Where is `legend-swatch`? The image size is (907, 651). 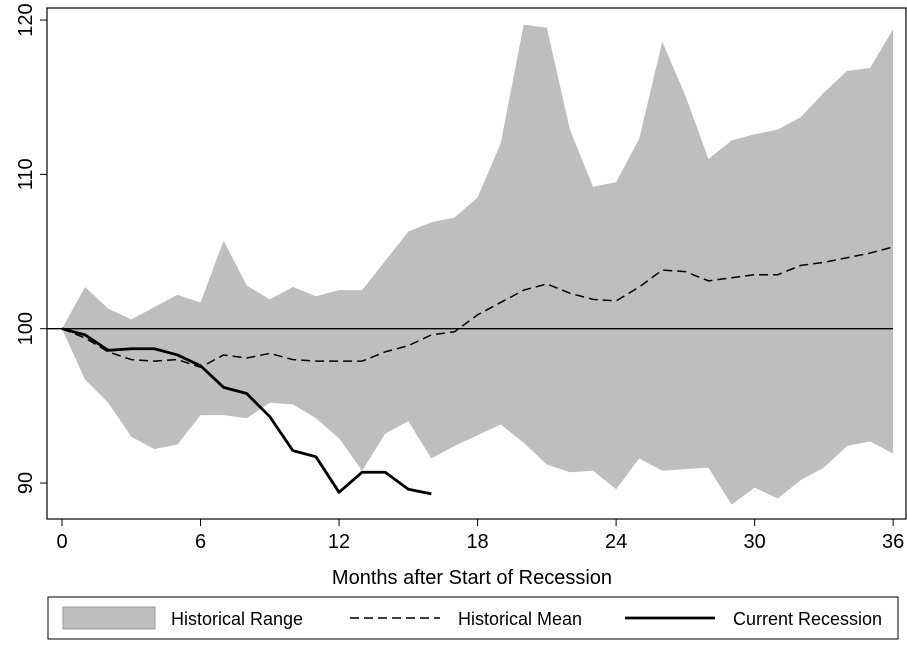
legend-swatch is located at coordinates (109, 618).